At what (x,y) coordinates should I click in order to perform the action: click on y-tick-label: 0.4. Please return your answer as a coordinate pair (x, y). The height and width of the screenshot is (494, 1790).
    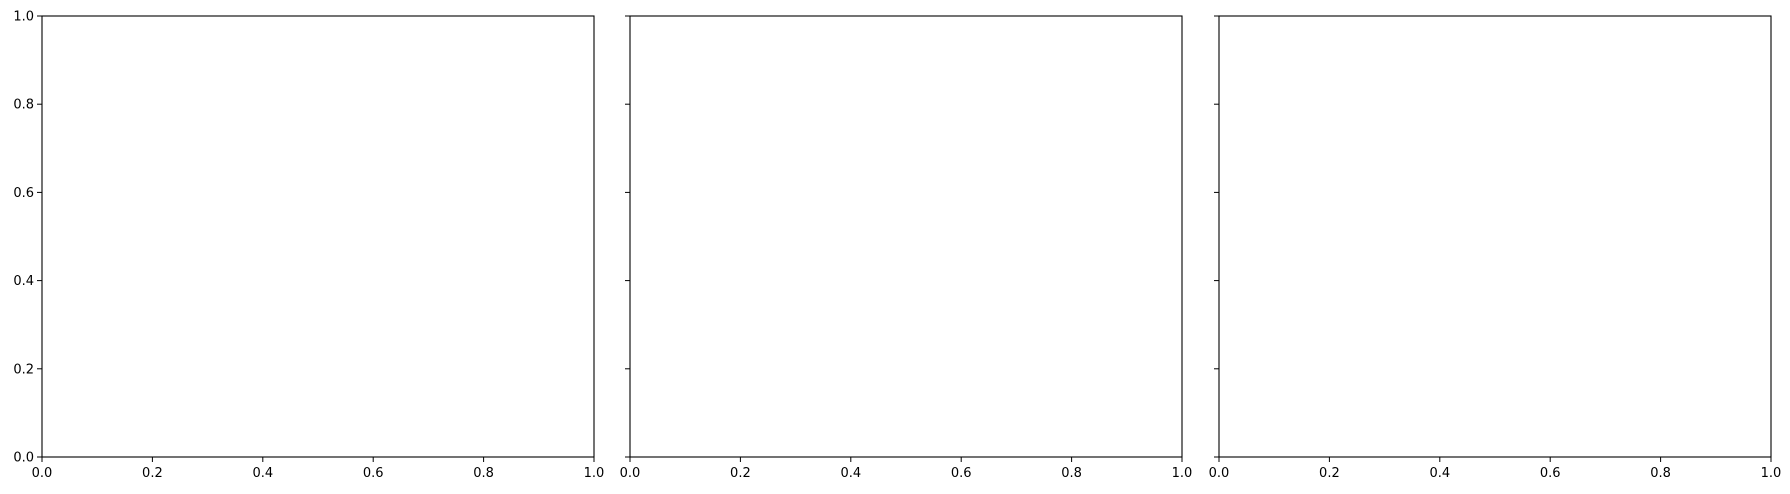
    Looking at the image, I should click on (23, 281).